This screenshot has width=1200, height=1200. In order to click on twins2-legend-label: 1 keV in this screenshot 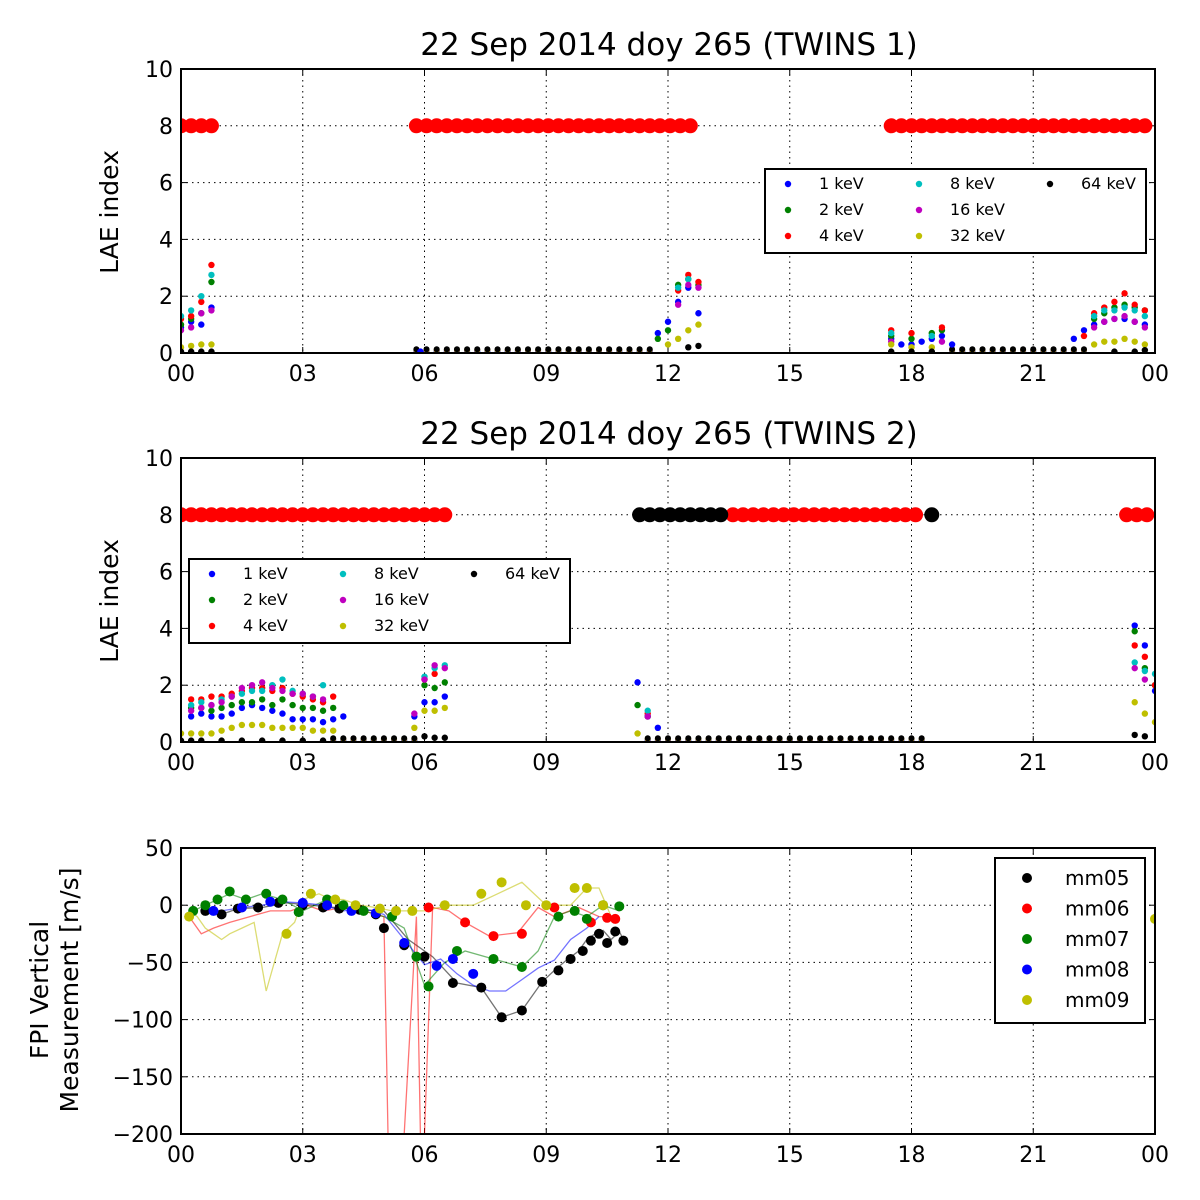, I will do `click(265, 573)`.